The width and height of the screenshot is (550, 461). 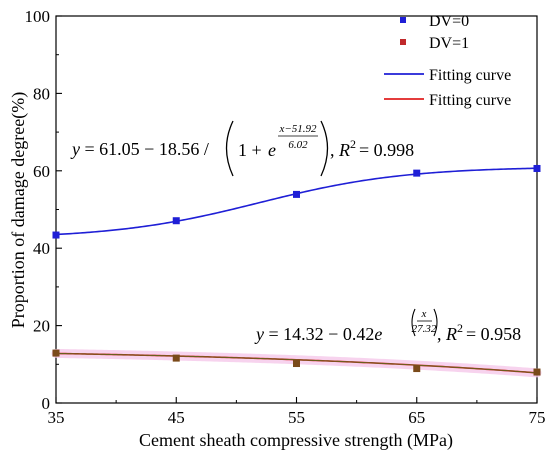 I want to click on legend-label-dv0: DV=0, so click(x=449, y=21).